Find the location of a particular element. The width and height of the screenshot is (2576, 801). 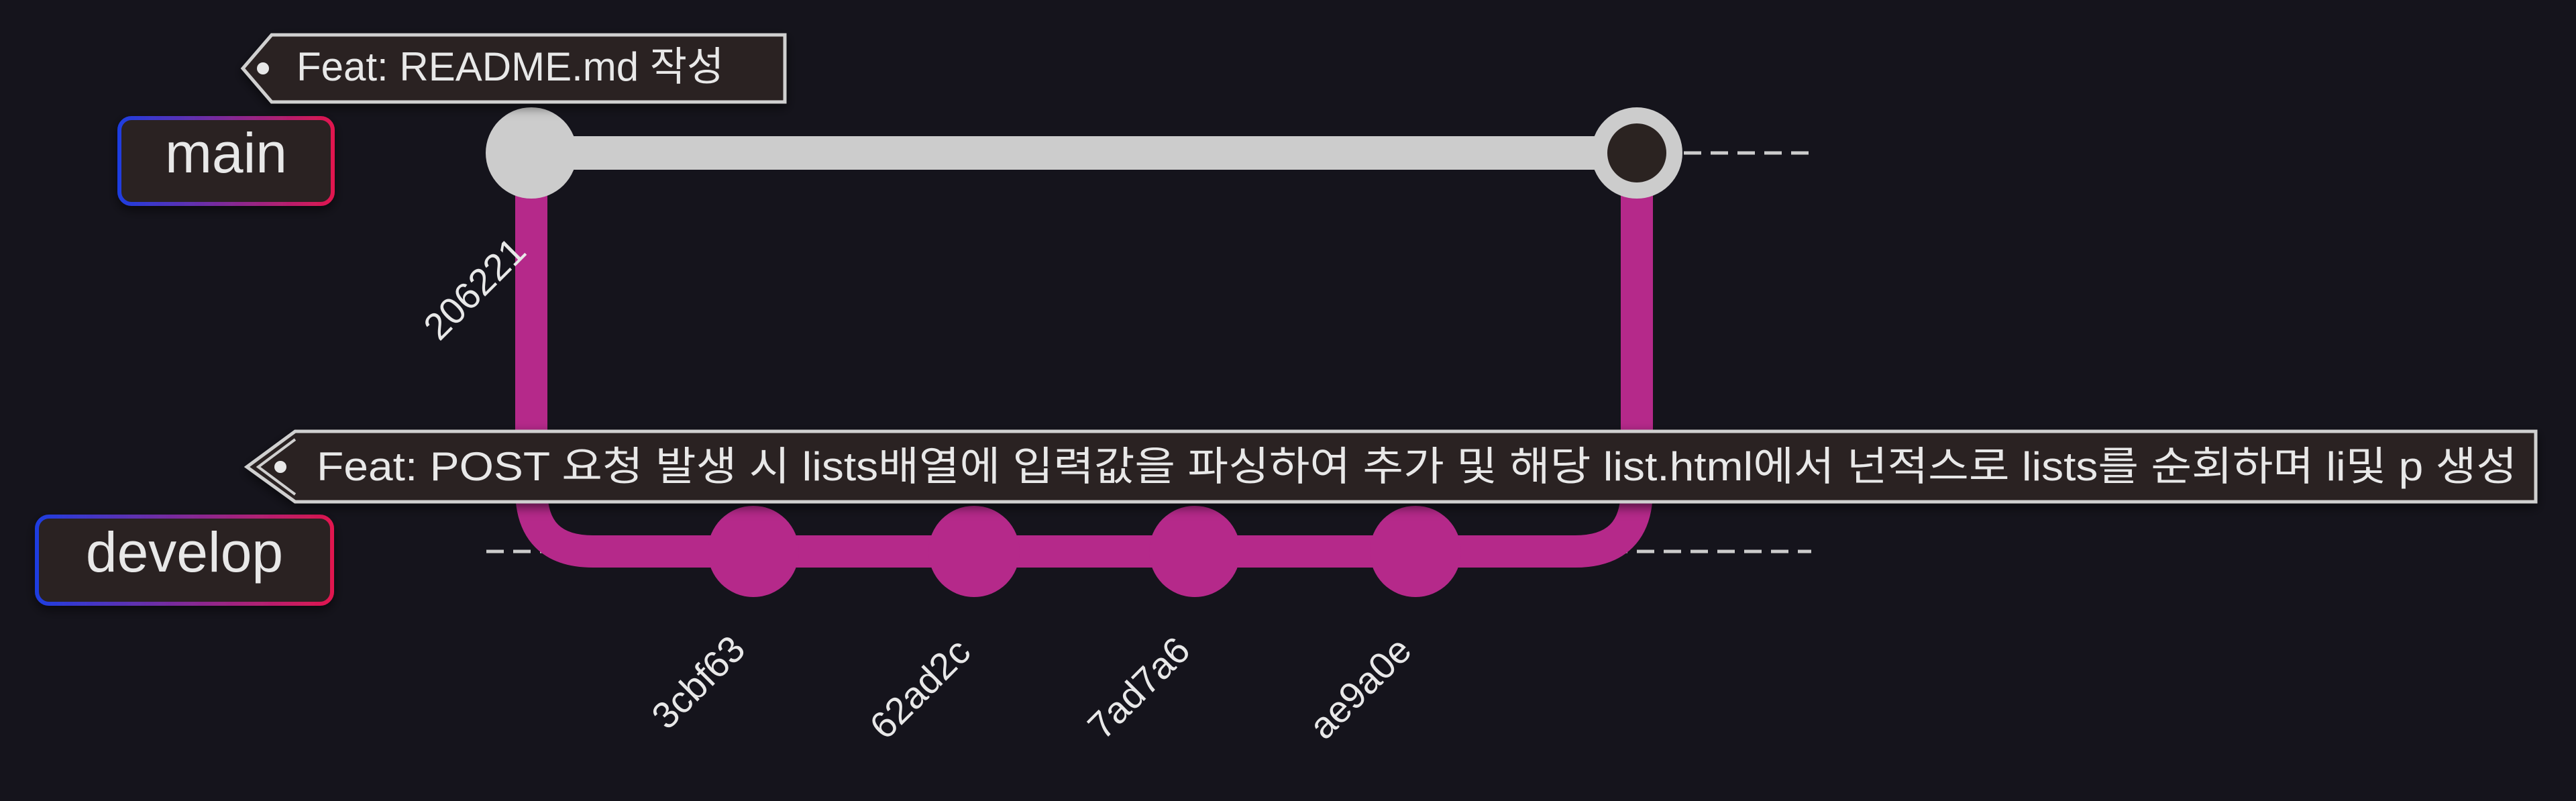

commit-message-readme-text: Feat: README.md 작성 is located at coordinates (510, 66).